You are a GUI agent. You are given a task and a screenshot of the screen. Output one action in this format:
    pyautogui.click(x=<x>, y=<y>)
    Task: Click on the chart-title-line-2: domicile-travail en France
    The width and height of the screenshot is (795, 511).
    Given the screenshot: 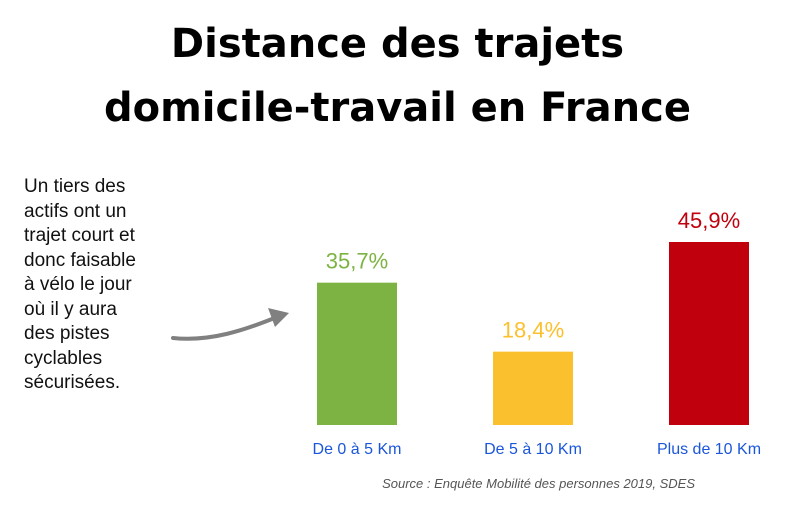 What is the action you would take?
    pyautogui.click(x=397, y=108)
    